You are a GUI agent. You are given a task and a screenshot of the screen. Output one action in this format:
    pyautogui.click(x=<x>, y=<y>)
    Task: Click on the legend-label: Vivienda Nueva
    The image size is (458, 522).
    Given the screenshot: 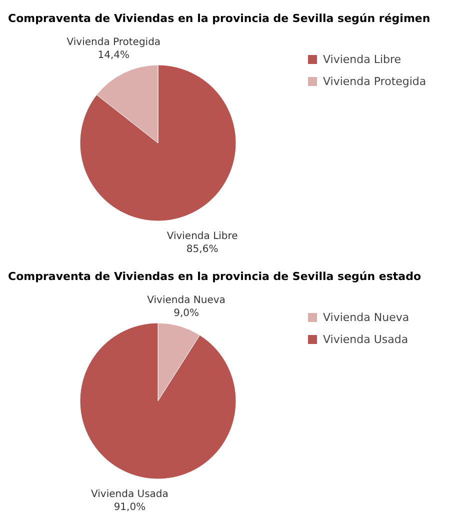 What is the action you would take?
    pyautogui.click(x=366, y=317)
    